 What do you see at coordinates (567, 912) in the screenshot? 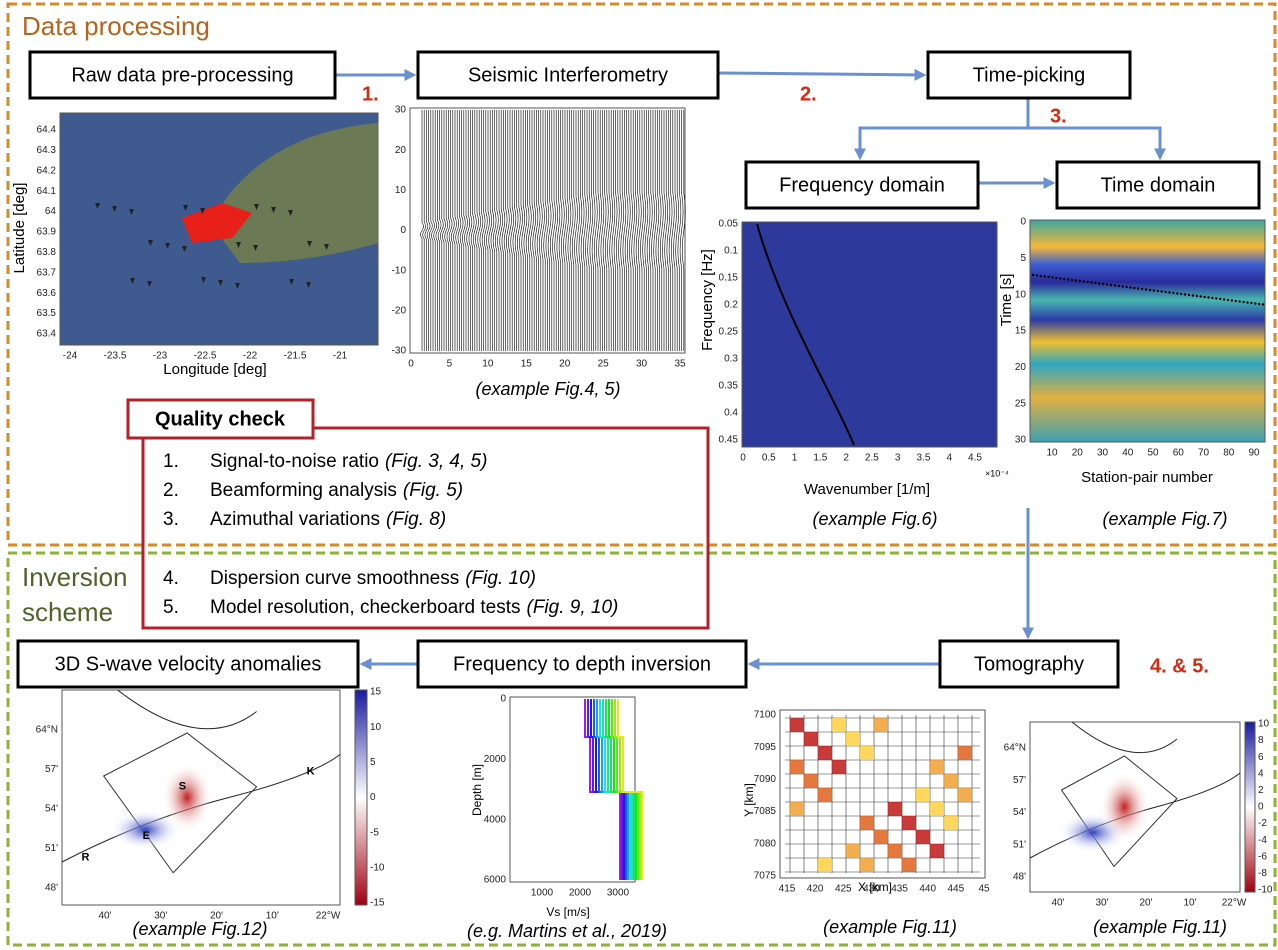
I see `x-axis-label: Vs [m/s]` at bounding box center [567, 912].